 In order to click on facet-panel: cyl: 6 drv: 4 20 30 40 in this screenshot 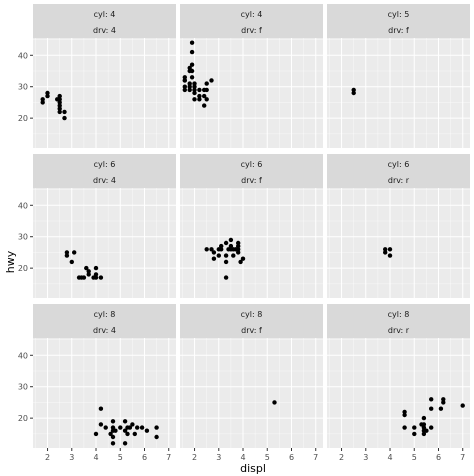, I will do `click(97, 226)`.